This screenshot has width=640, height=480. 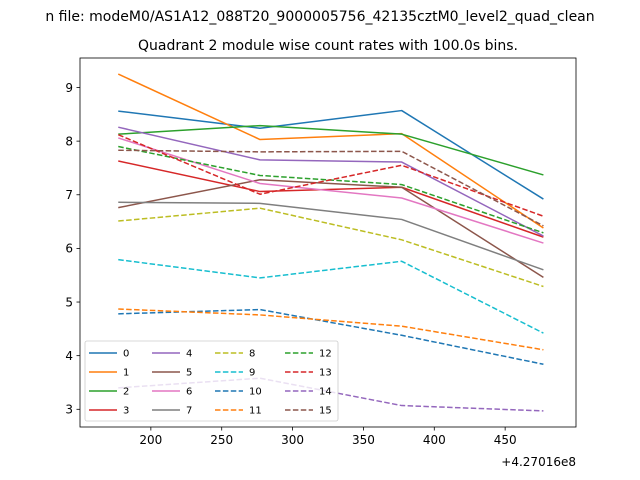 What do you see at coordinates (69, 249) in the screenshot?
I see `y-tick-label: 6` at bounding box center [69, 249].